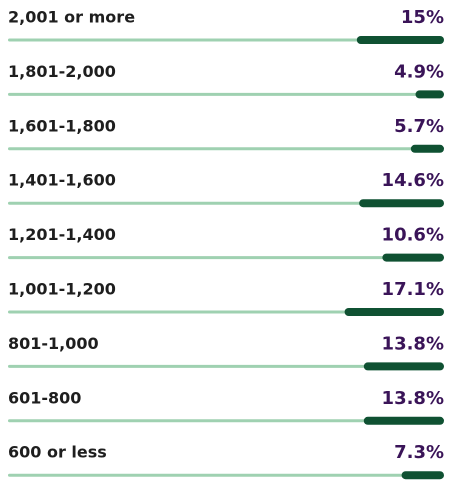  What do you see at coordinates (62, 125) in the screenshot?
I see `category-label: 1,601-1,800` at bounding box center [62, 125].